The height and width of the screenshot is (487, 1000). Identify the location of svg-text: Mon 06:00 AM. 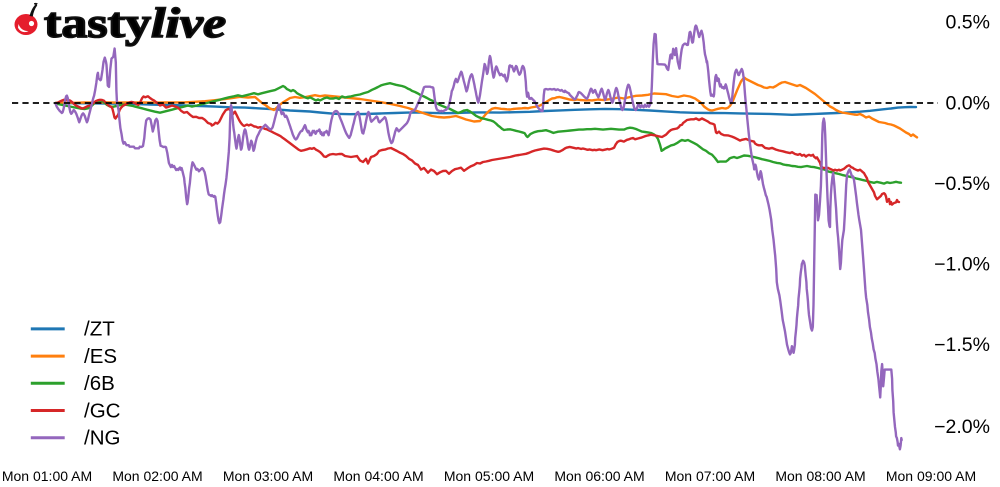
(599, 476).